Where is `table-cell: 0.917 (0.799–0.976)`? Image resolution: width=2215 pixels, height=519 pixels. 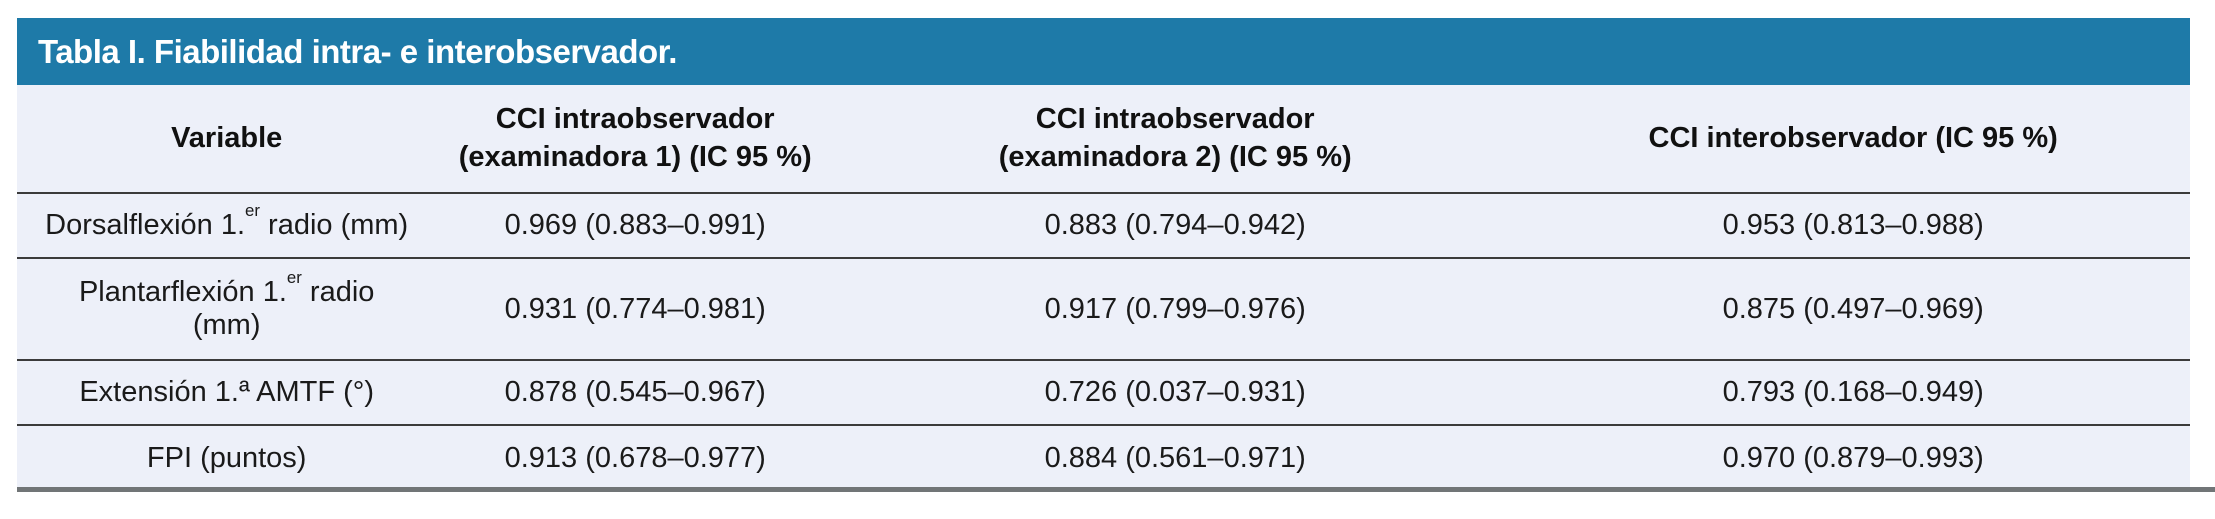 table-cell: 0.917 (0.799–0.976) is located at coordinates (1175, 308).